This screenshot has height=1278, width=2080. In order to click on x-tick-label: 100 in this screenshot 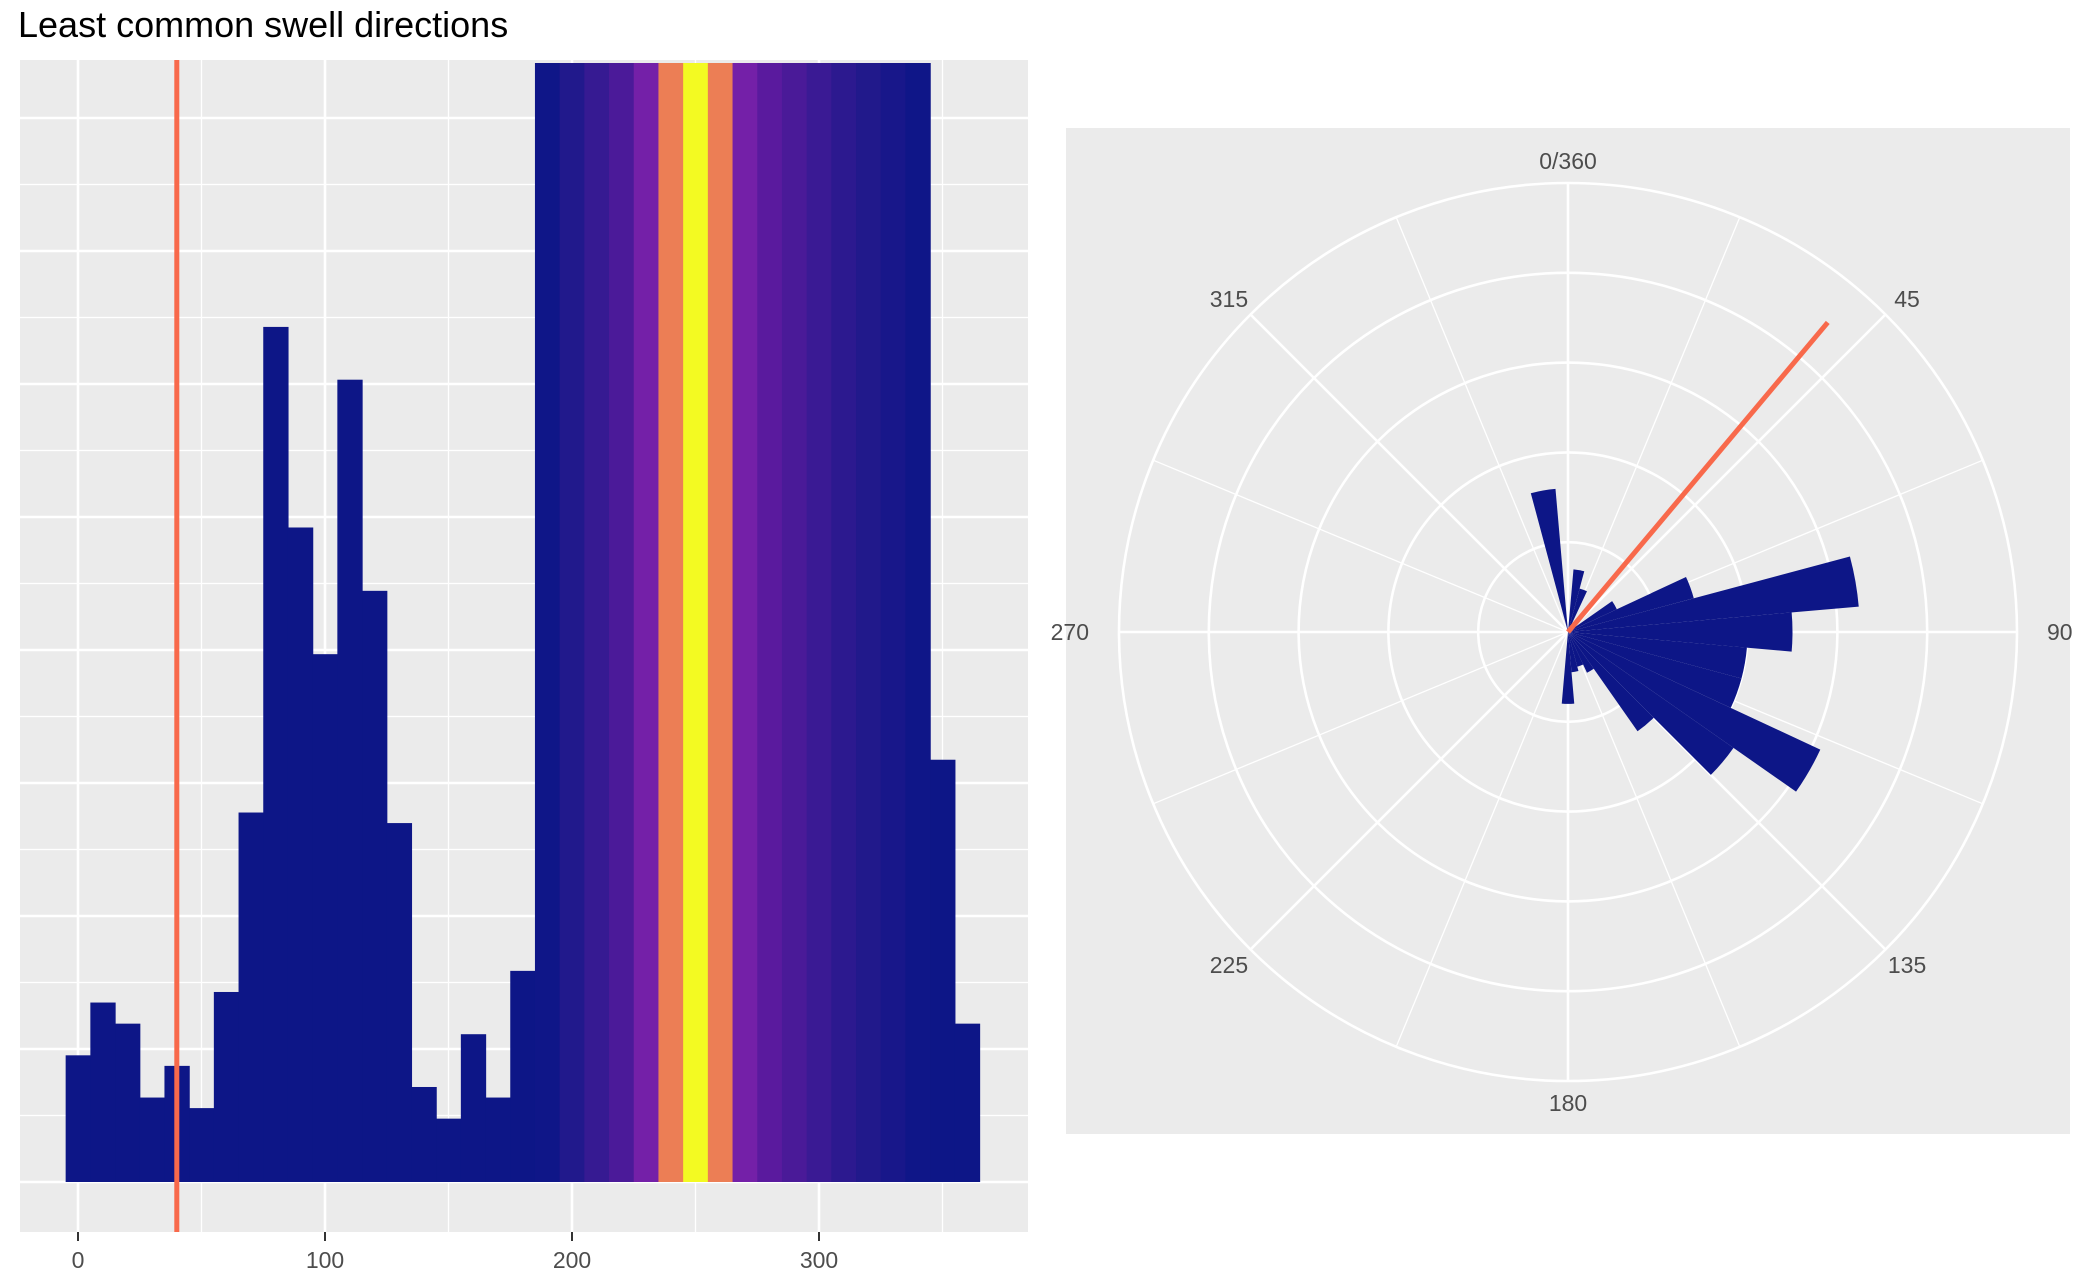, I will do `click(325, 1260)`.